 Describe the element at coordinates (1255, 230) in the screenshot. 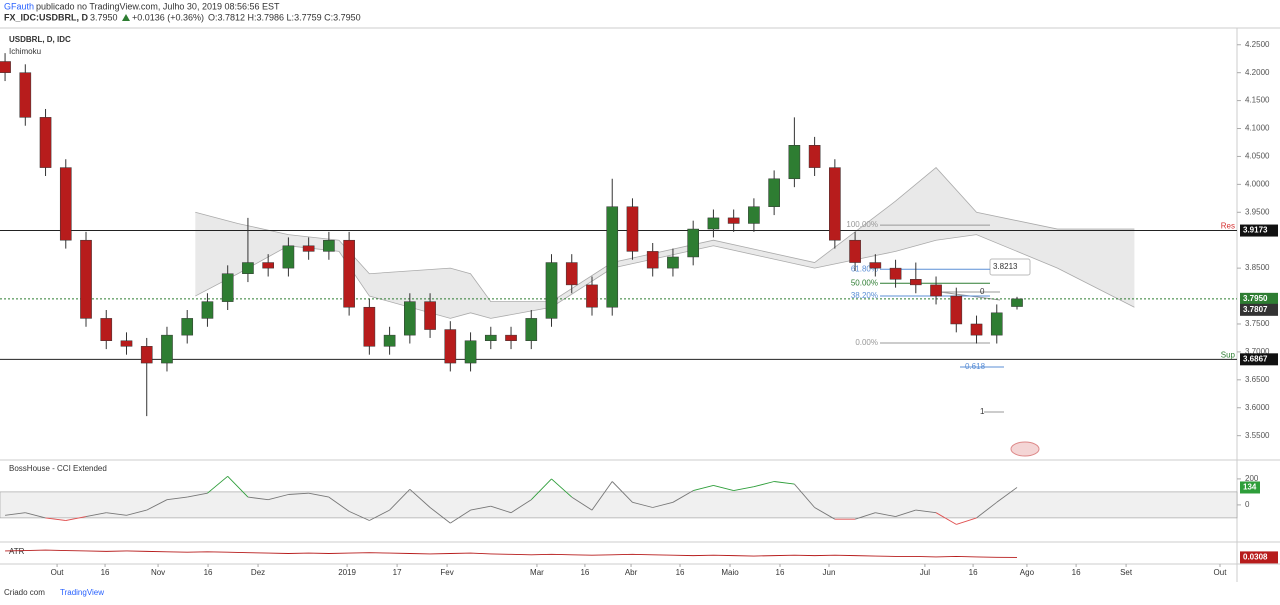

I see `value-tag-label: 3.9173` at that location.